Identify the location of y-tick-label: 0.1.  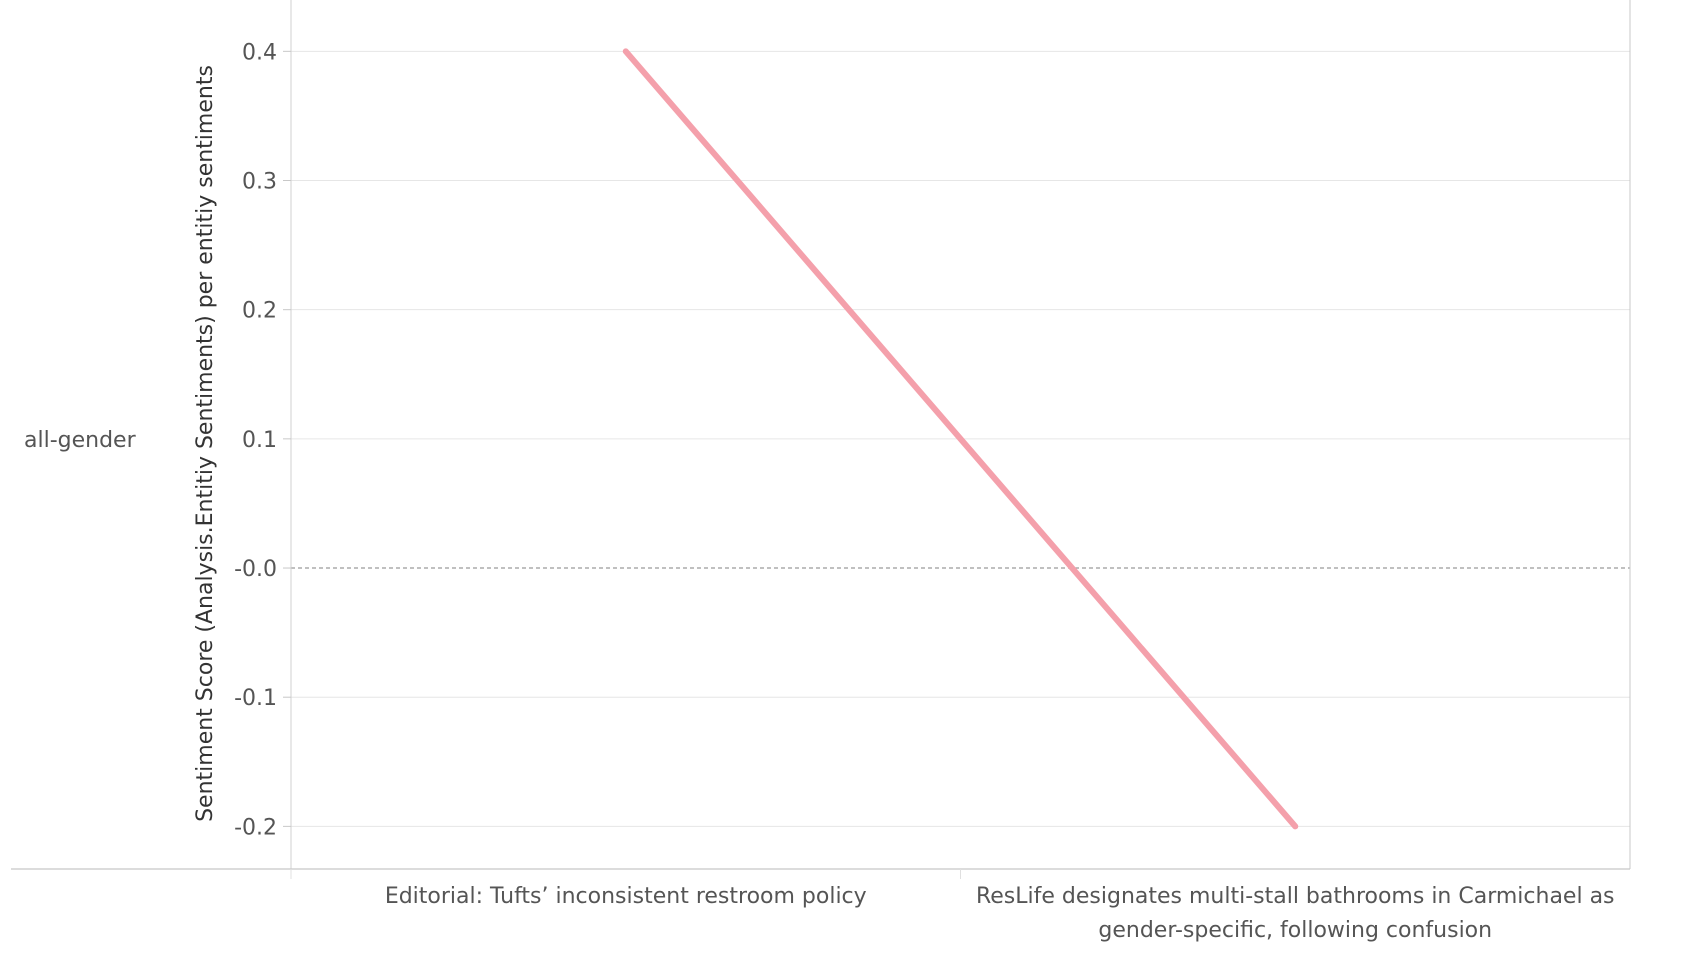
(259, 440).